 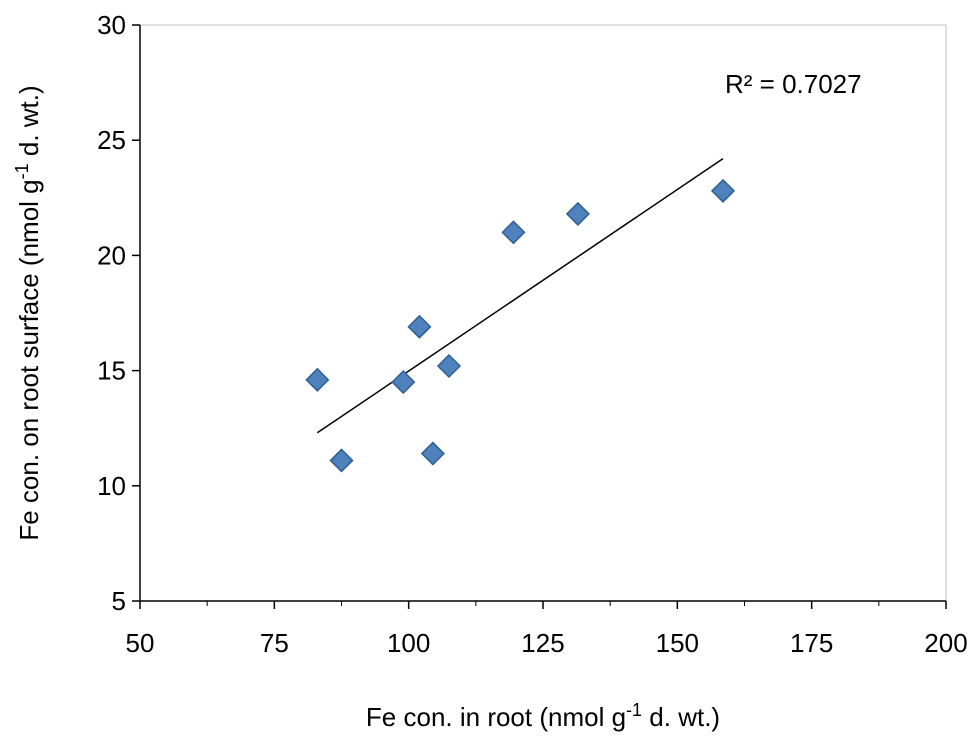 I want to click on x-tick-label: 200, so click(x=945, y=643).